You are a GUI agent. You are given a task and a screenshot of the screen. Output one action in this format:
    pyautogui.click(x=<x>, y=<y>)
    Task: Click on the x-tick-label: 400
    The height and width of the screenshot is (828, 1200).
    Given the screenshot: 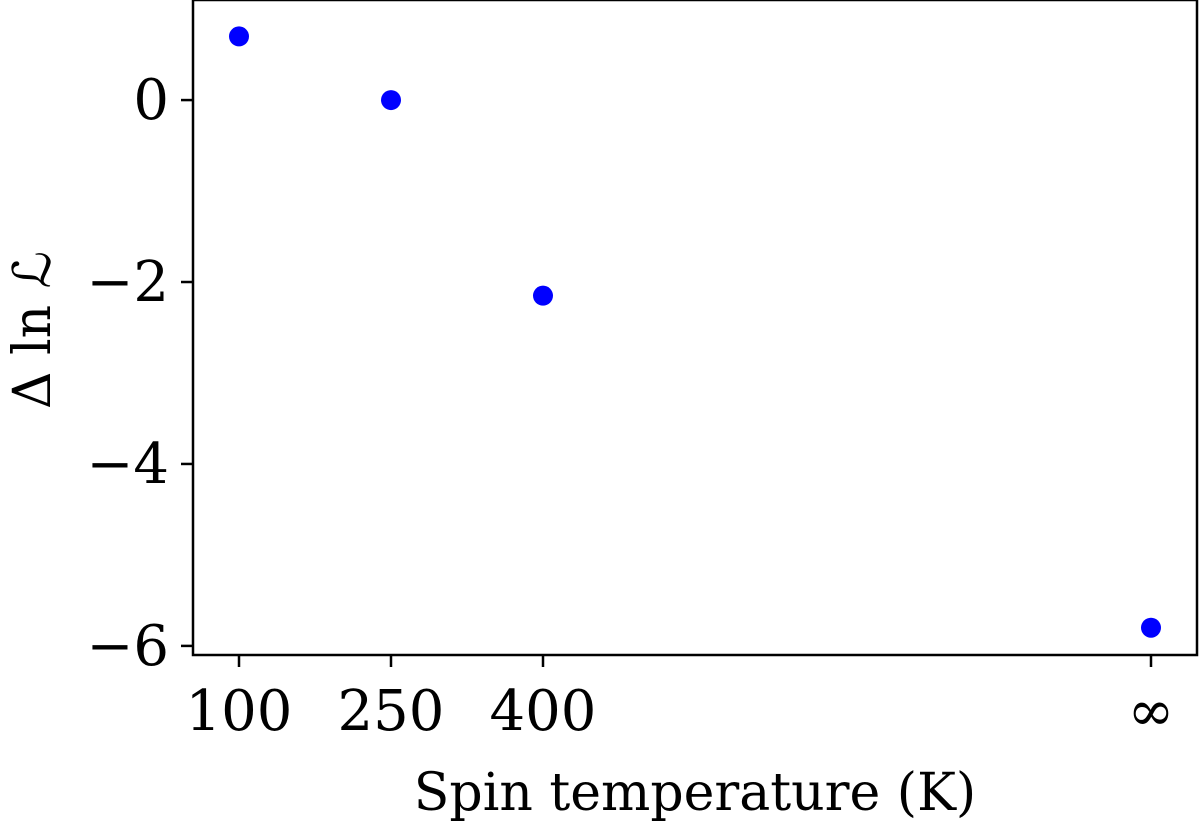 What is the action you would take?
    pyautogui.click(x=543, y=711)
    